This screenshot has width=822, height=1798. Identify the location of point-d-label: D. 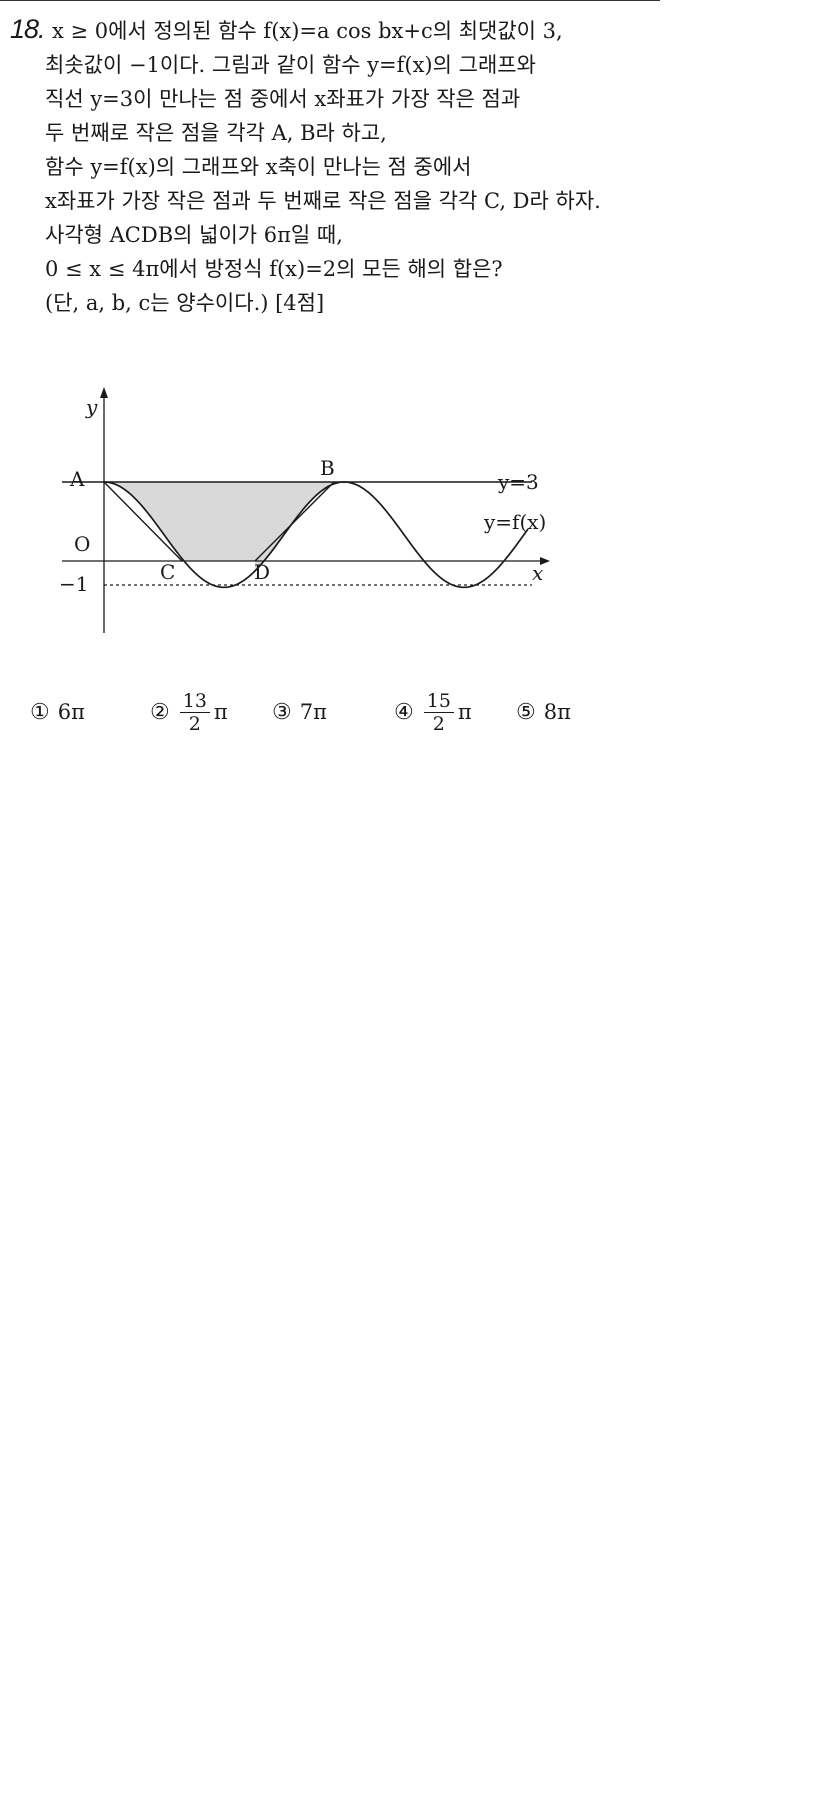
(262, 572).